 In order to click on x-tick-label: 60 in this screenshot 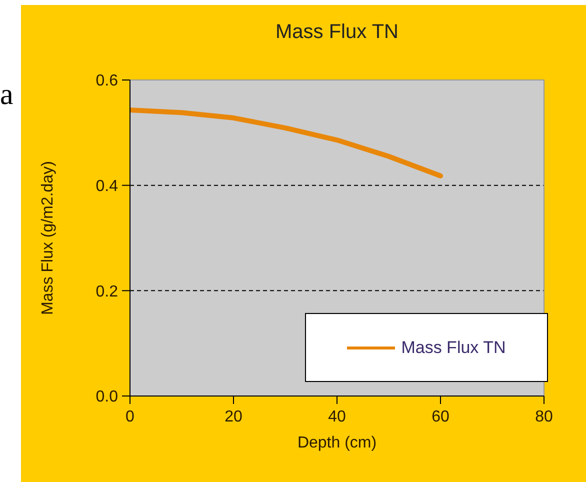, I will do `click(441, 417)`.